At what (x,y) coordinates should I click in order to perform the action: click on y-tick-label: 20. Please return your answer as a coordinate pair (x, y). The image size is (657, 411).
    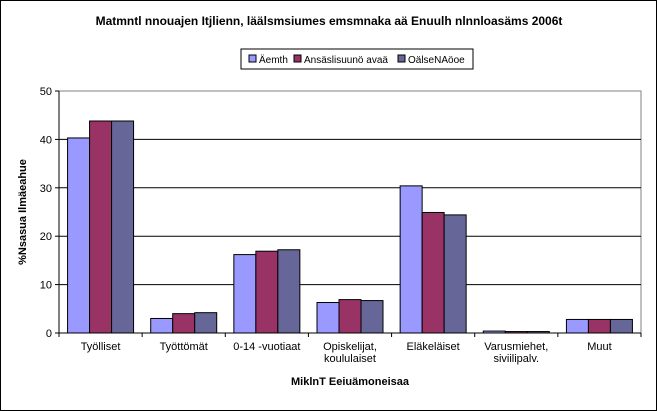
    Looking at the image, I should click on (46, 237).